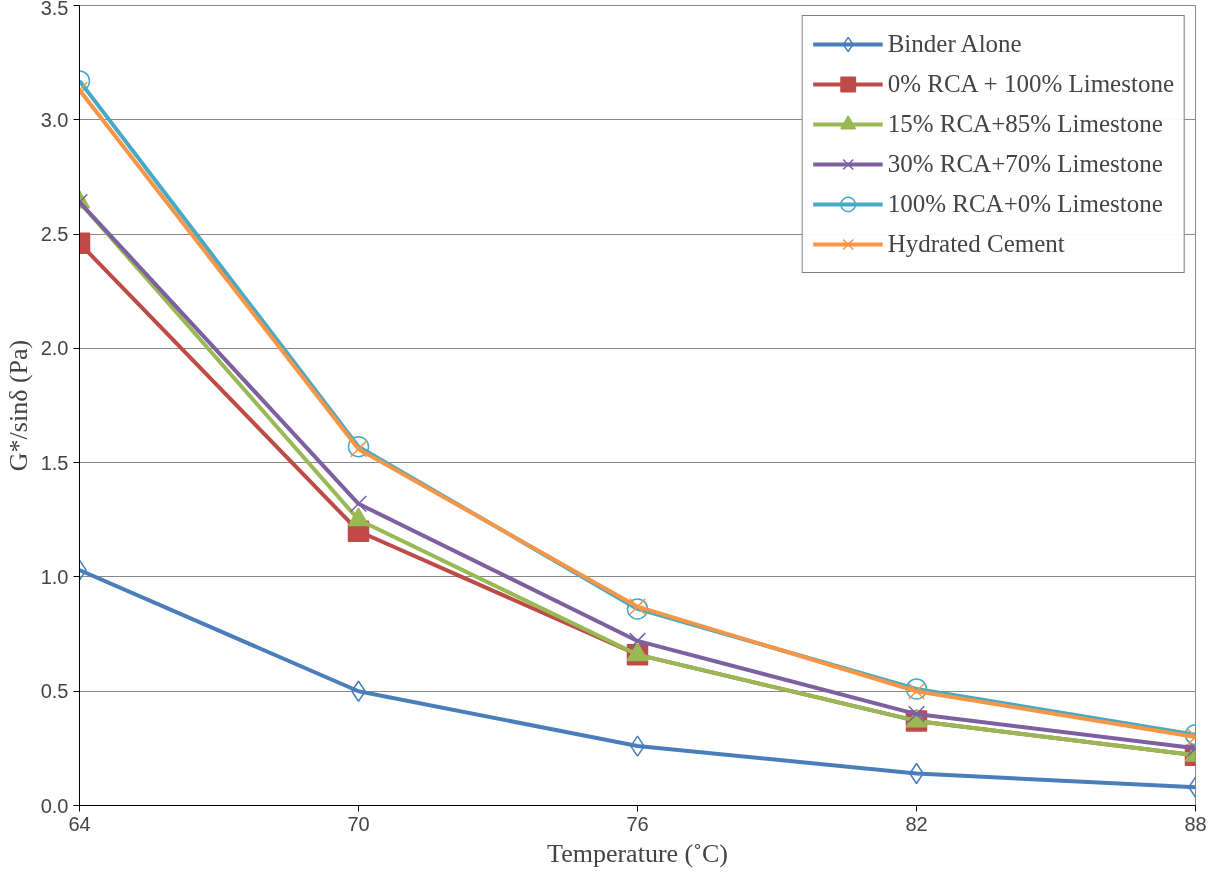 The height and width of the screenshot is (879, 1231). I want to click on legend-label: Hydrated Cement, so click(976, 244).